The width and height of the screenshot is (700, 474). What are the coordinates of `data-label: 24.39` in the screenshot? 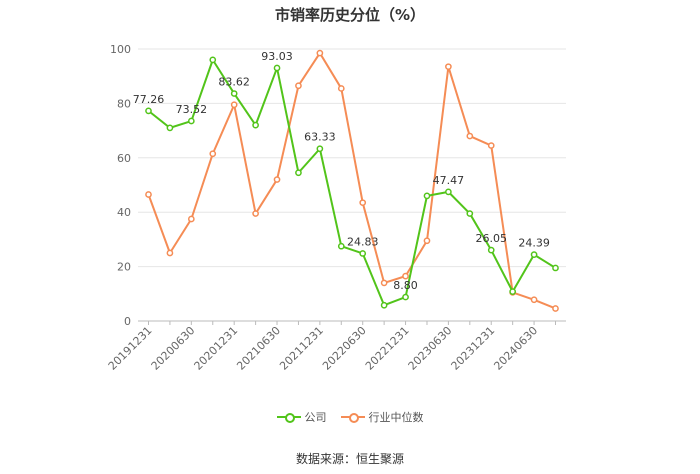 It's located at (534, 243).